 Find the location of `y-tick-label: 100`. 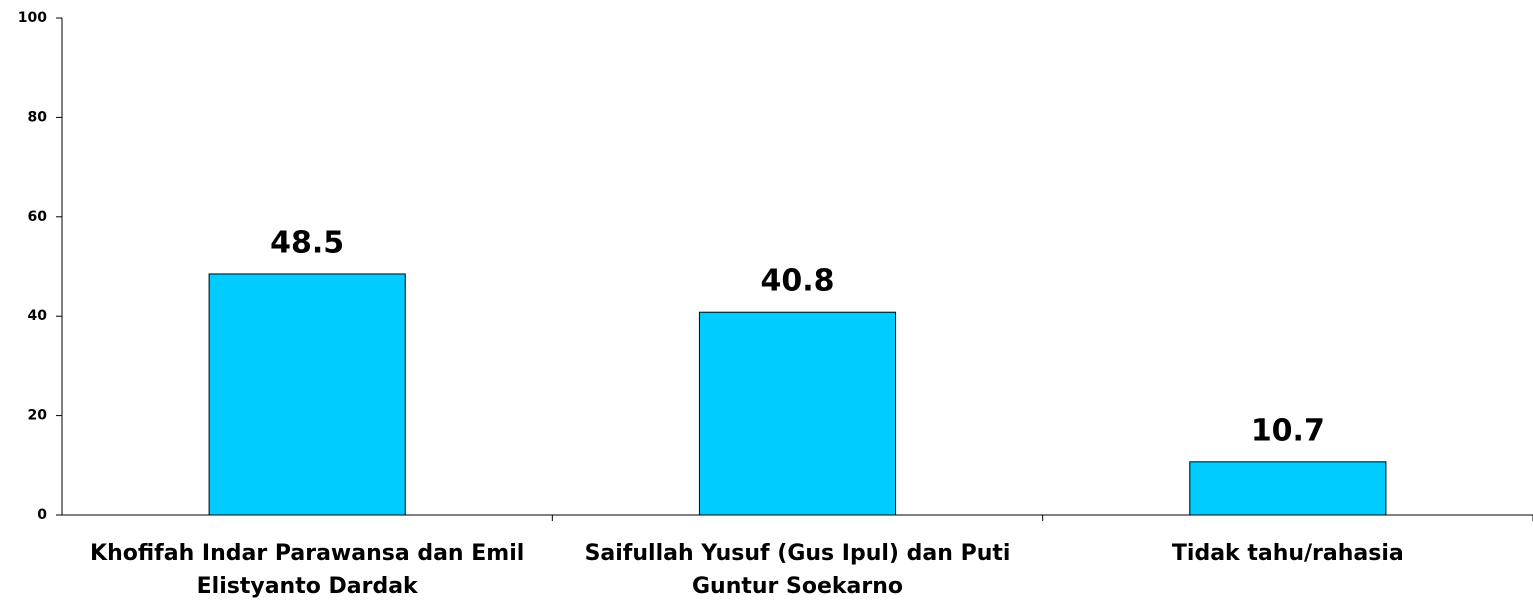

y-tick-label: 100 is located at coordinates (32, 18).